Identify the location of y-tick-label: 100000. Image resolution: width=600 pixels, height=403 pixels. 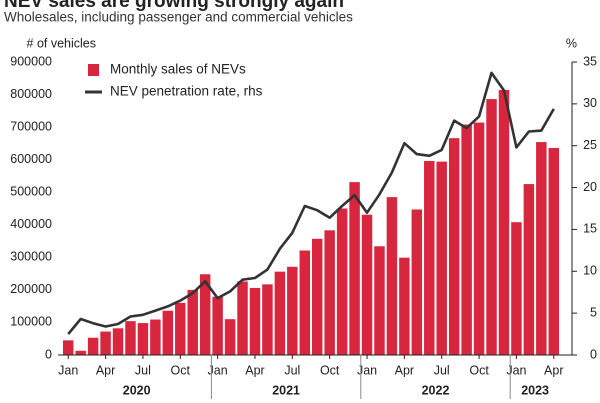
(31, 322).